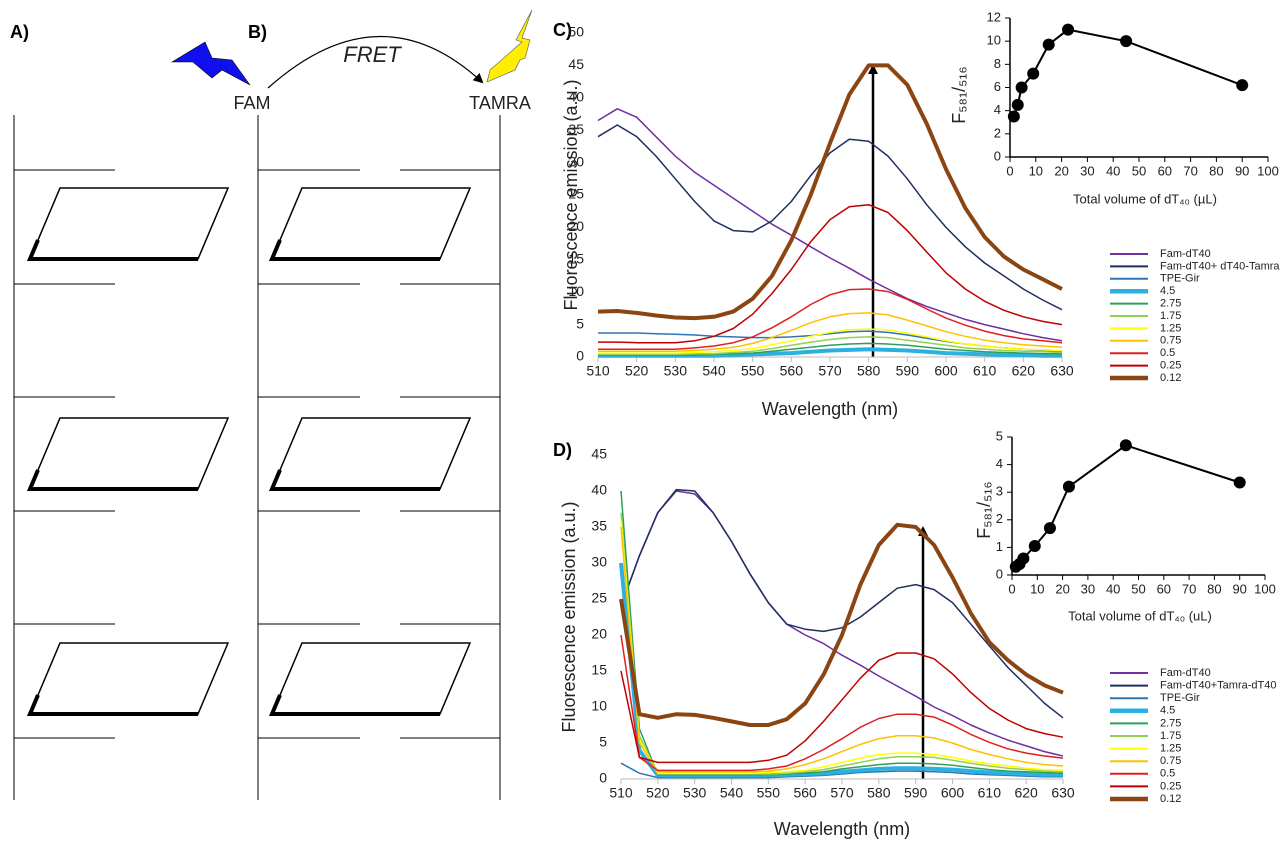  I want to click on y-axis-title: F₅₈₁/₅₁₆, so click(959, 94).